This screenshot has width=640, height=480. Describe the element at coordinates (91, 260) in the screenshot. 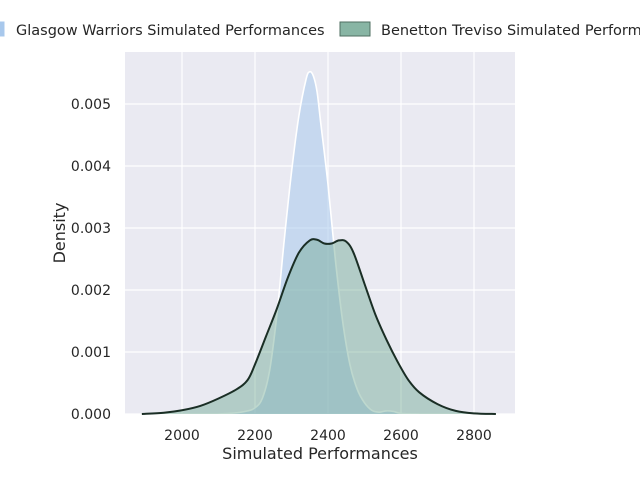

I see `y-tick-labels: 0.000 0.001 0.002 0.003 0.004 0.005` at that location.